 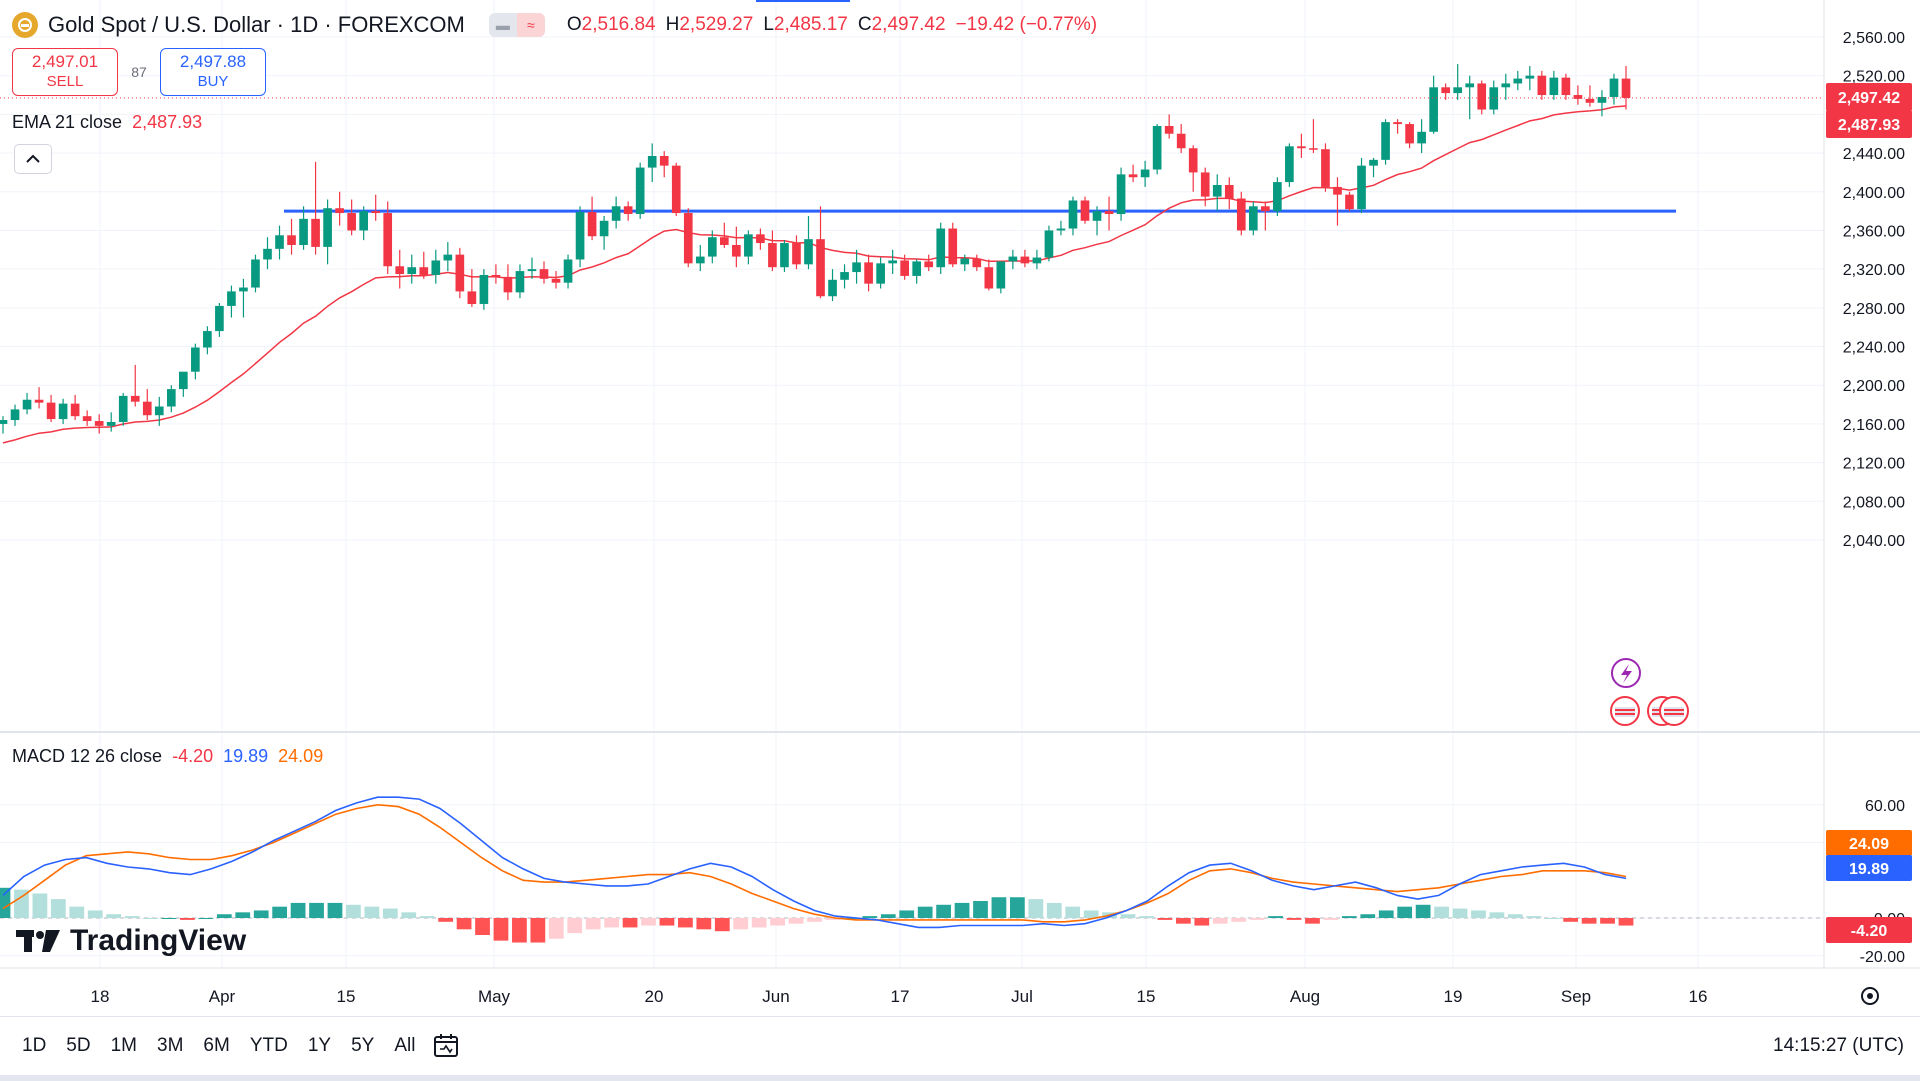 What do you see at coordinates (814, 862) in the screenshot?
I see `macd-line` at bounding box center [814, 862].